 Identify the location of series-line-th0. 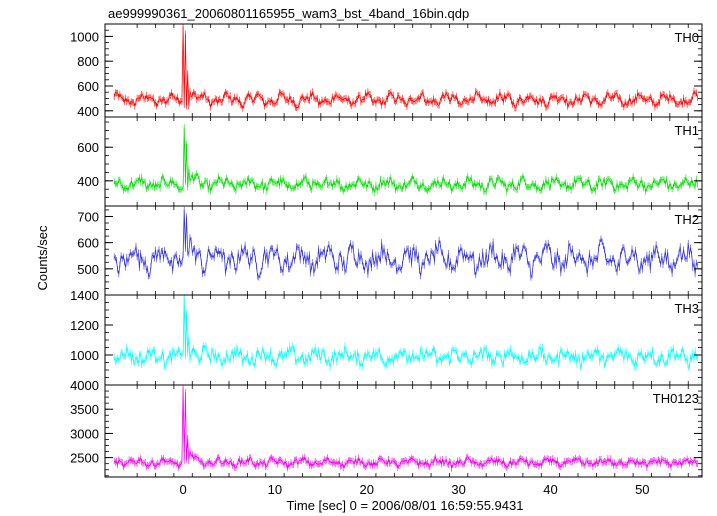
(405, 68).